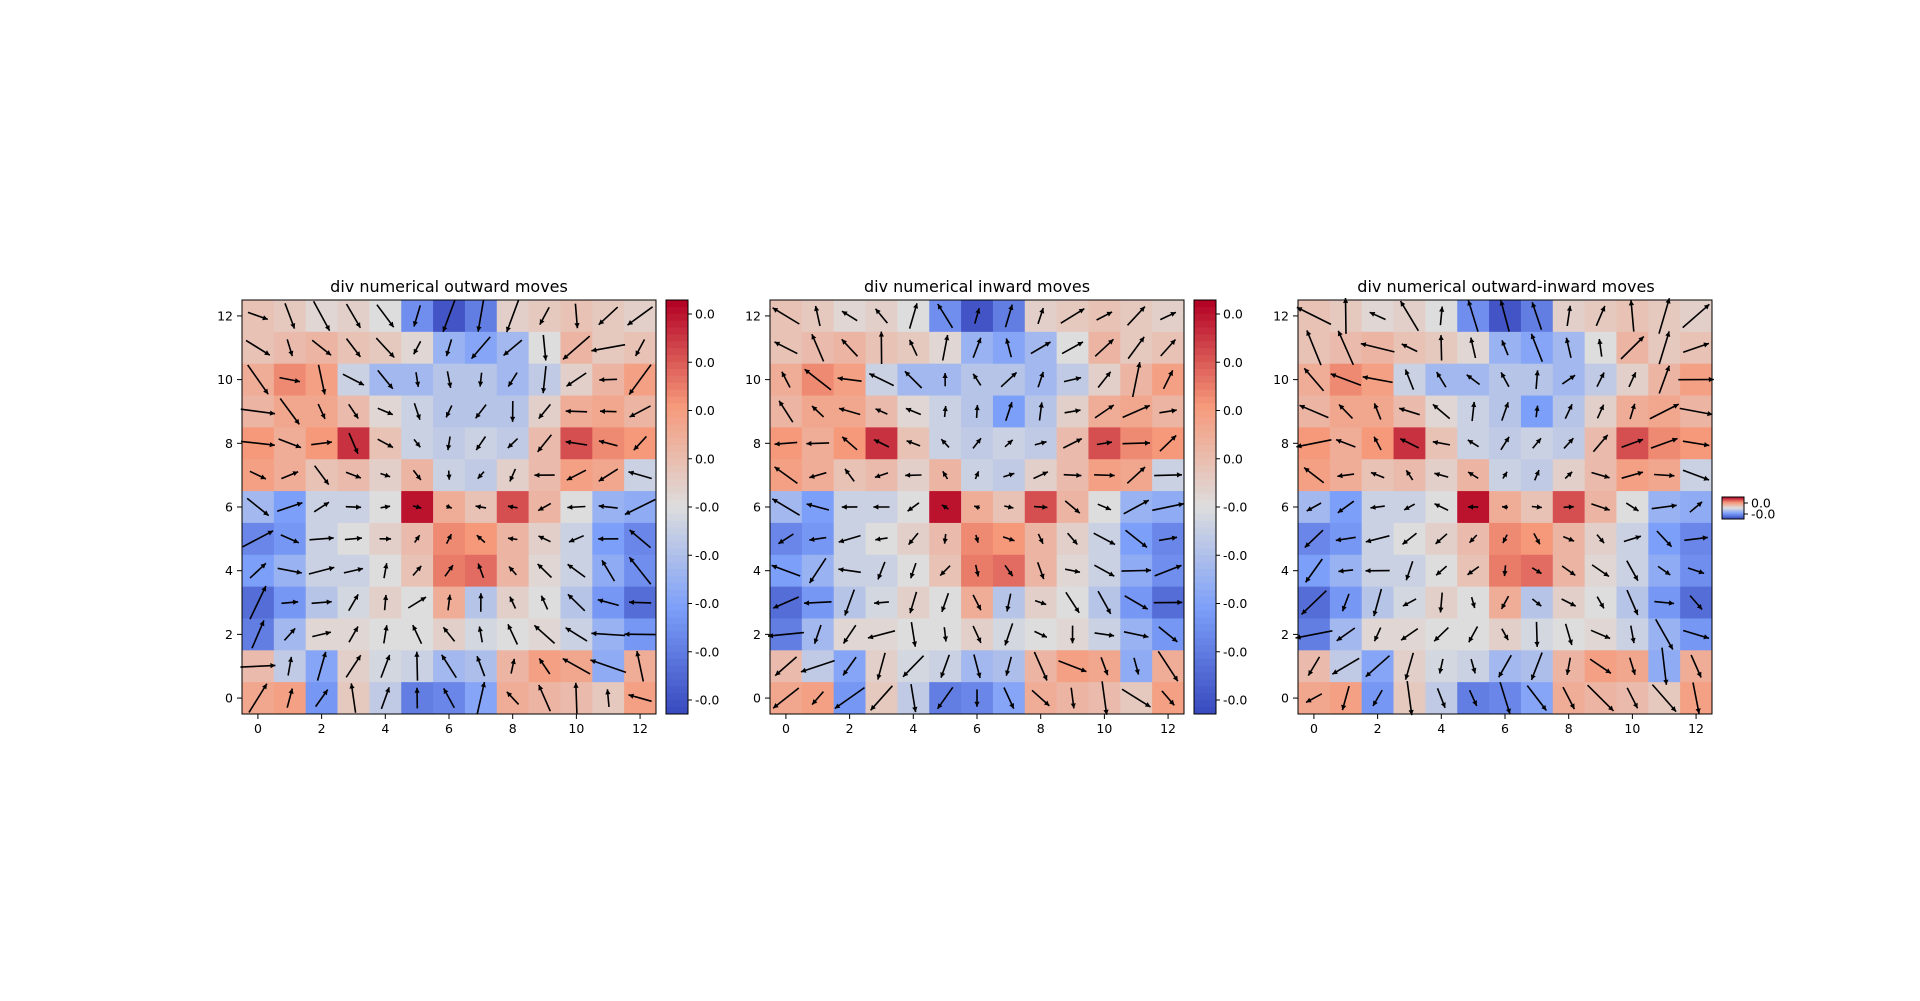  What do you see at coordinates (1441, 728) in the screenshot?
I see `x-tick-label: 4` at bounding box center [1441, 728].